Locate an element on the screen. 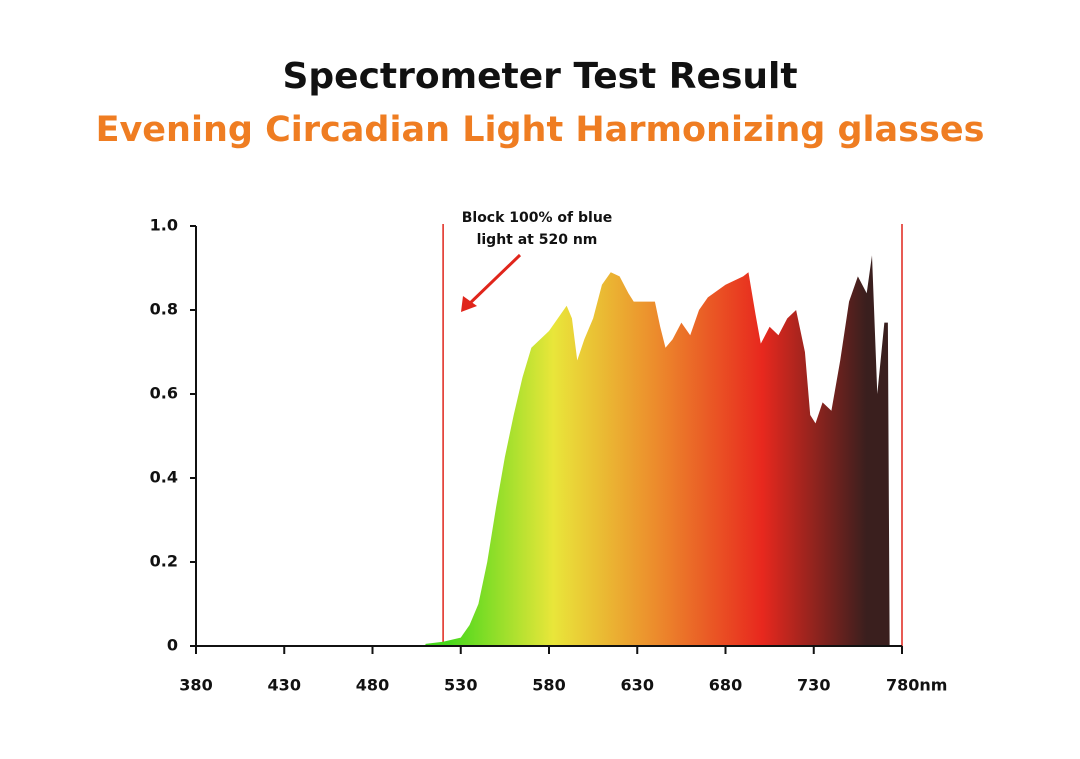 The image size is (1080, 759). x-tick-label: 380 is located at coordinates (195, 685).